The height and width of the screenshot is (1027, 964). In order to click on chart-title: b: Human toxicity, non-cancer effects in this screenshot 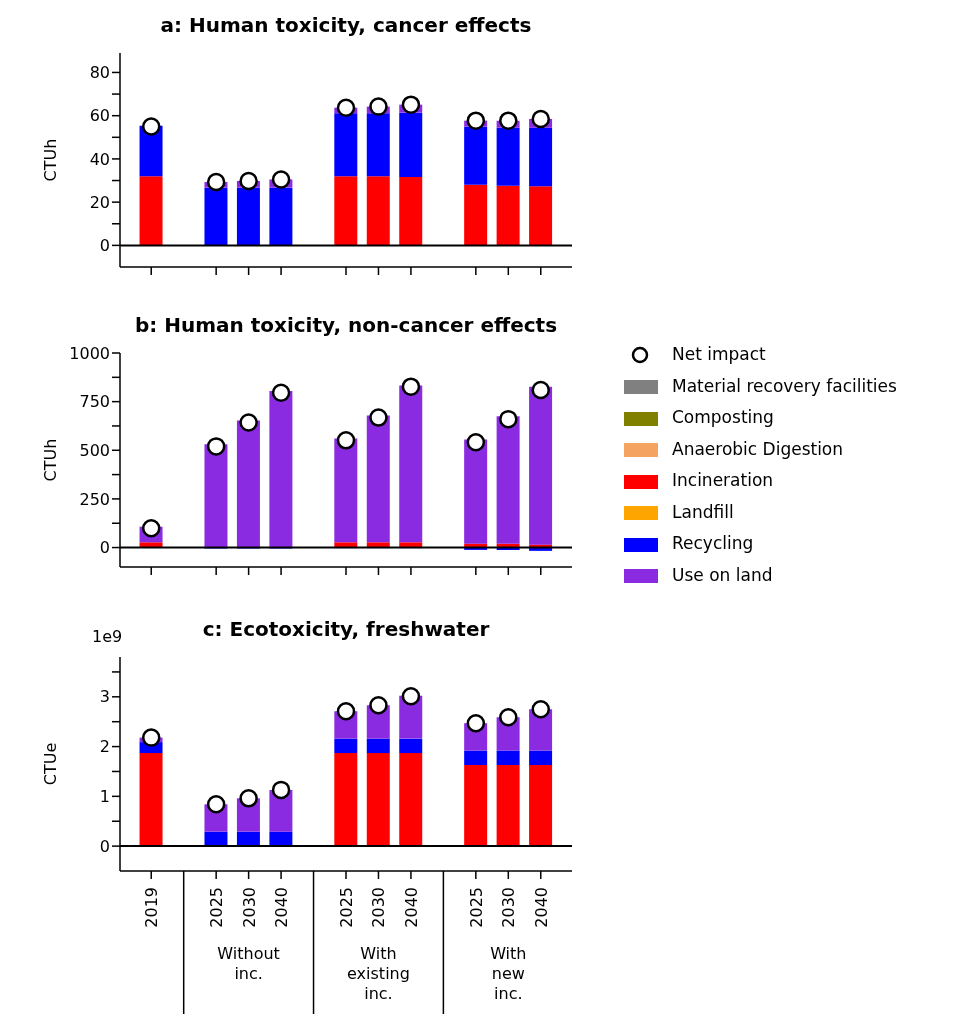, I will do `click(346, 325)`.